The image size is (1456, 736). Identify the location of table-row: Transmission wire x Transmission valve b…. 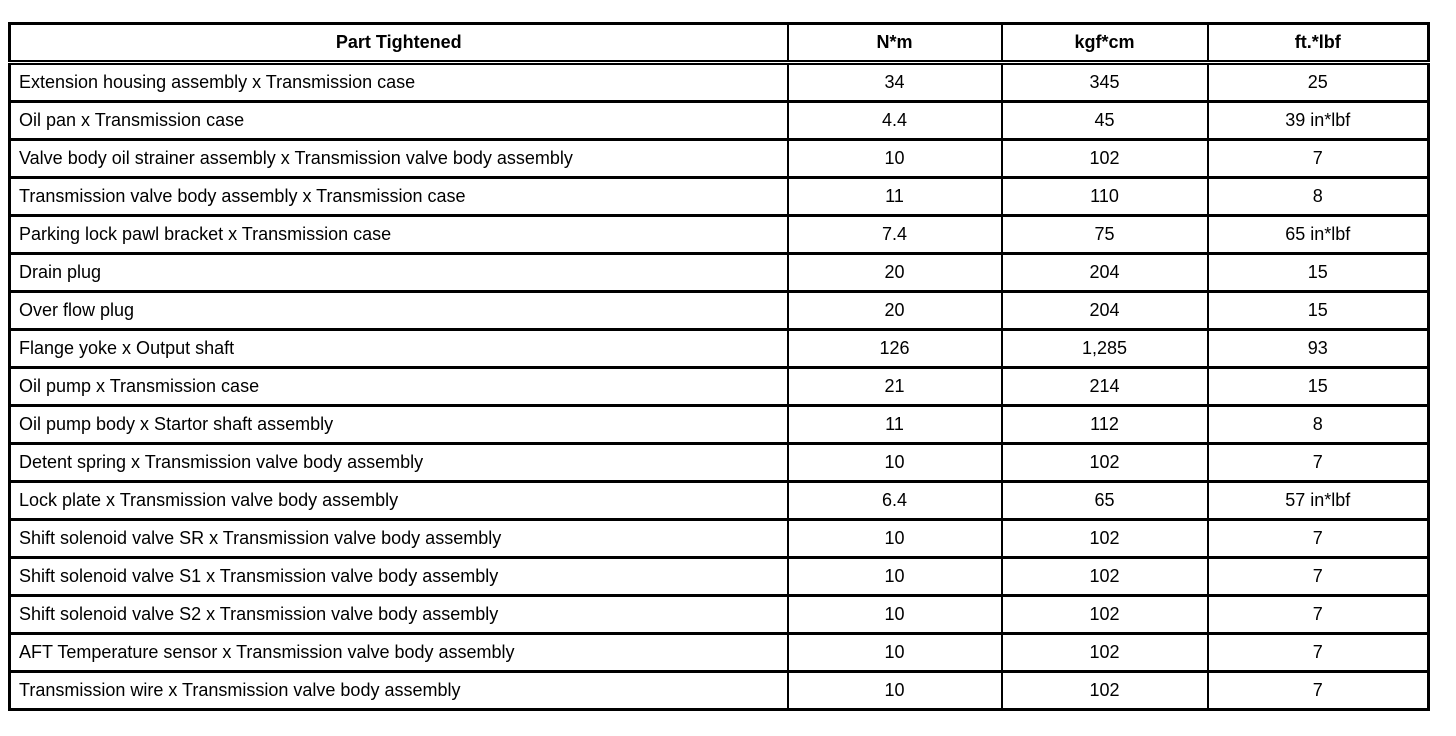
(719, 690).